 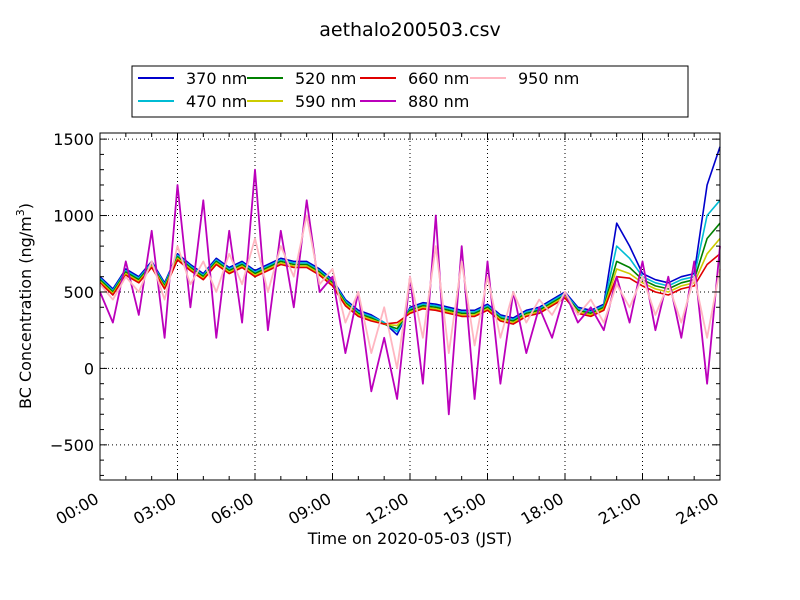 What do you see at coordinates (25, 312) in the screenshot?
I see `y-axis-label-main: BC Concentration (ng/m` at bounding box center [25, 312].